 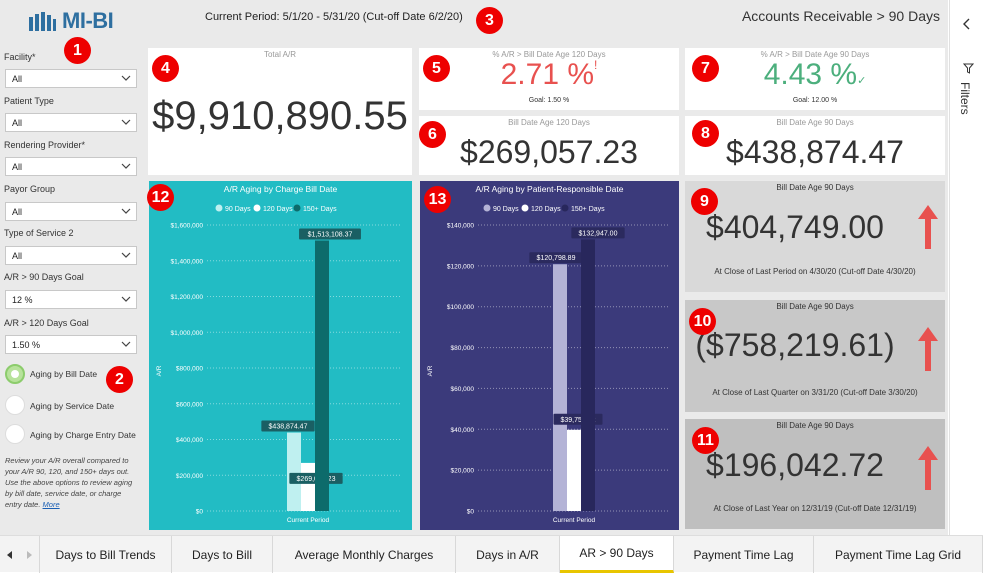 I want to click on radio-label-bill-date: Aging by Bill Date, so click(x=64, y=374).